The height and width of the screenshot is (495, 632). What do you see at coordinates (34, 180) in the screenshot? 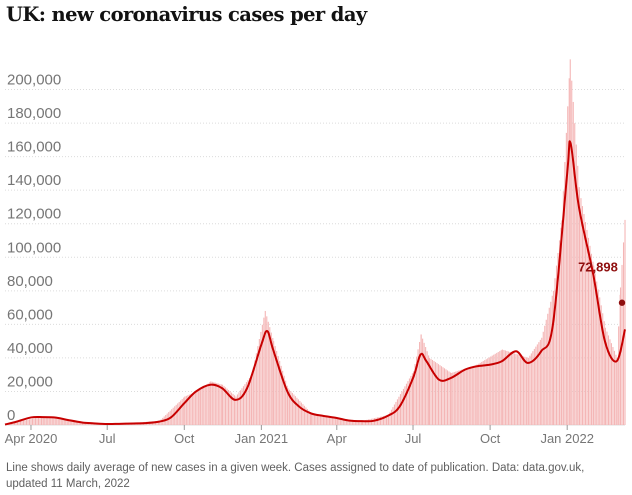
I see `y-tick-label: 140,000` at bounding box center [34, 180].